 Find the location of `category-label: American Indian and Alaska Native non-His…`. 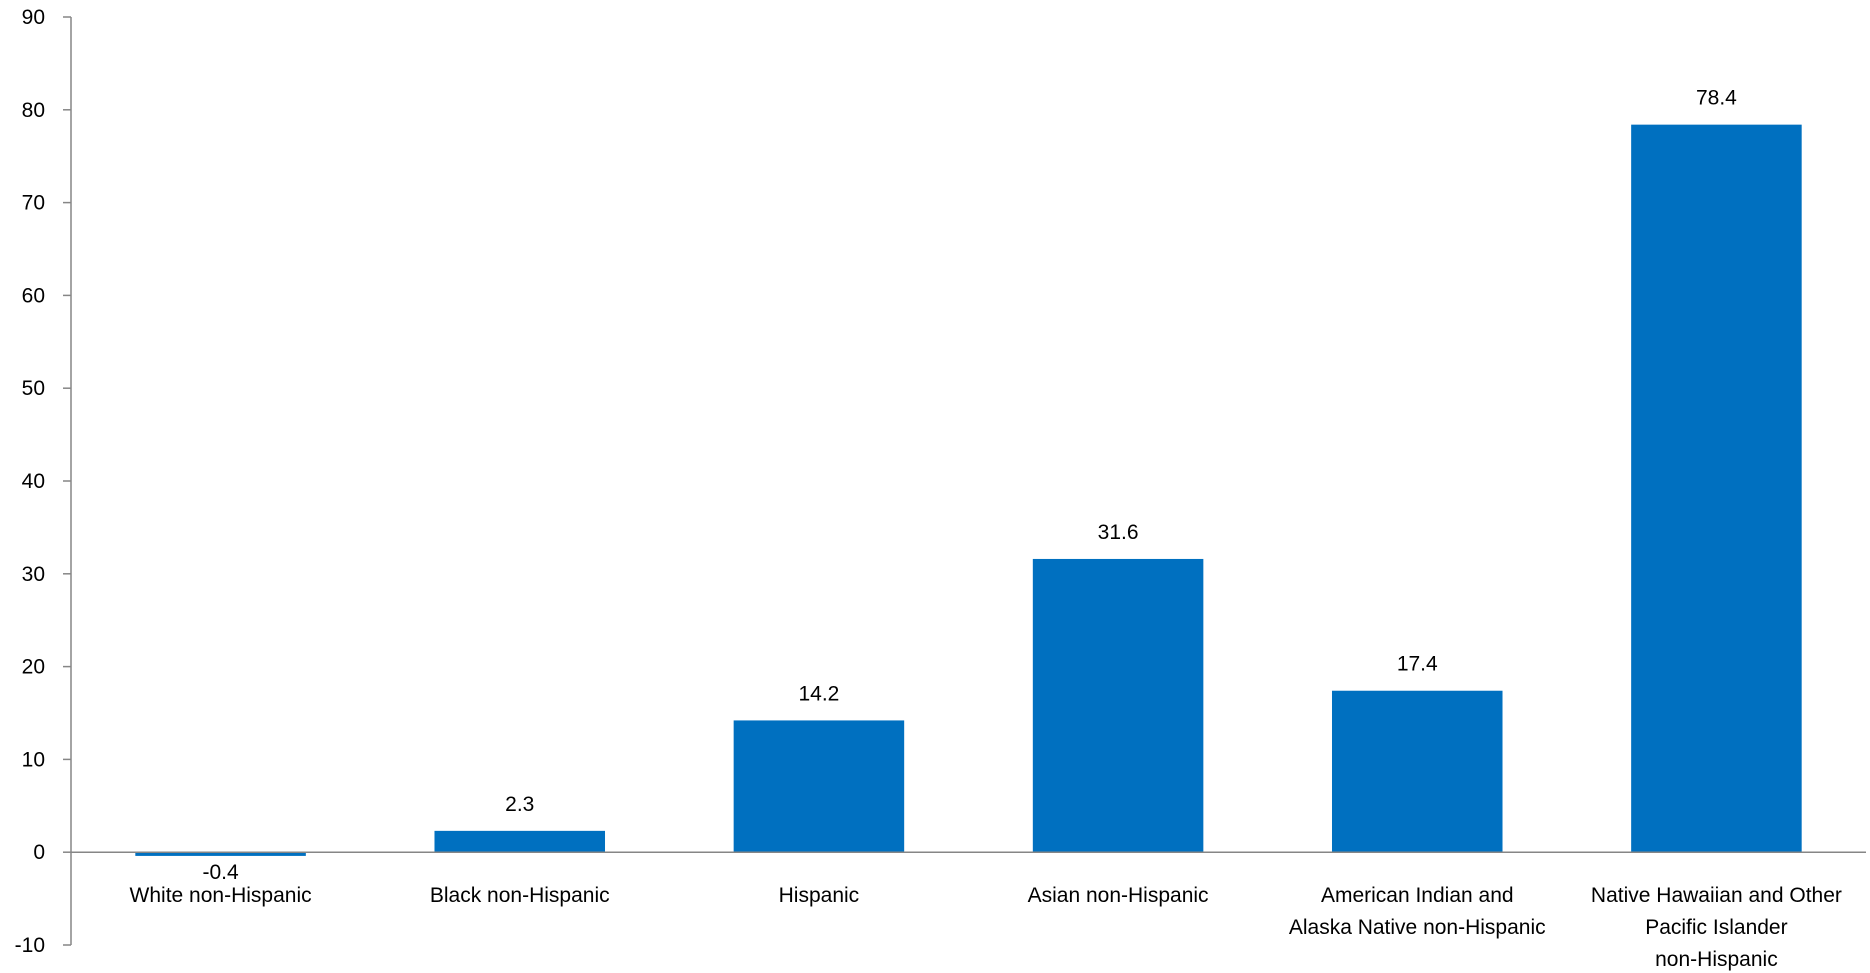

category-label: American Indian and Alaska Native non-His… is located at coordinates (1417, 911).